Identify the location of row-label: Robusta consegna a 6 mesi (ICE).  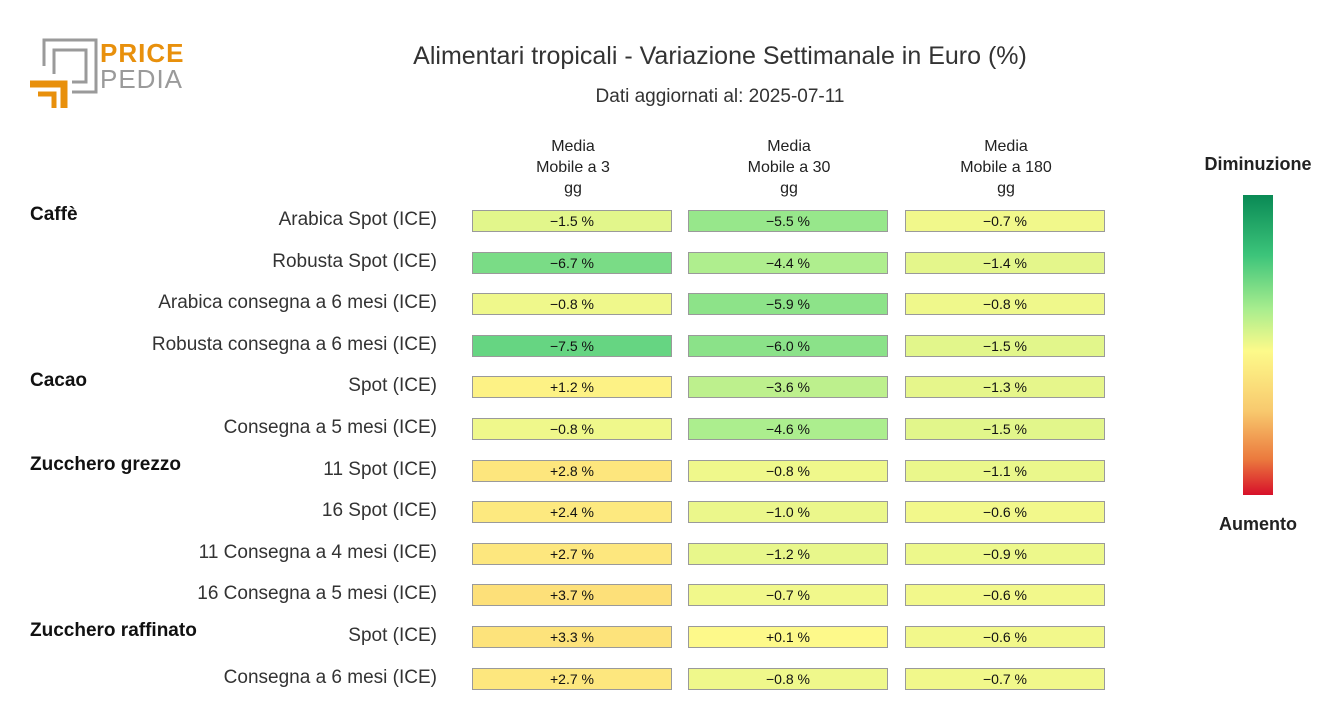
(294, 344).